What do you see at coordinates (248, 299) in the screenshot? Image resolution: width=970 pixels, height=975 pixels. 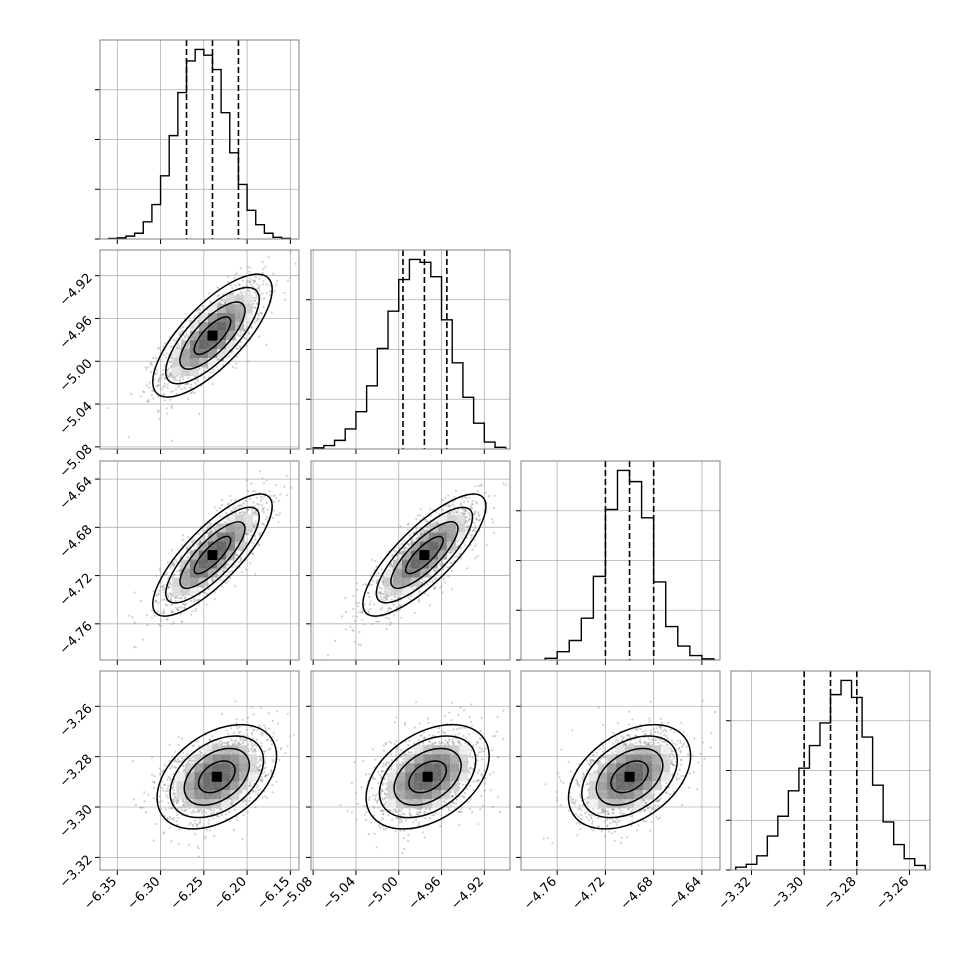 I see `density-0-4--4` at bounding box center [248, 299].